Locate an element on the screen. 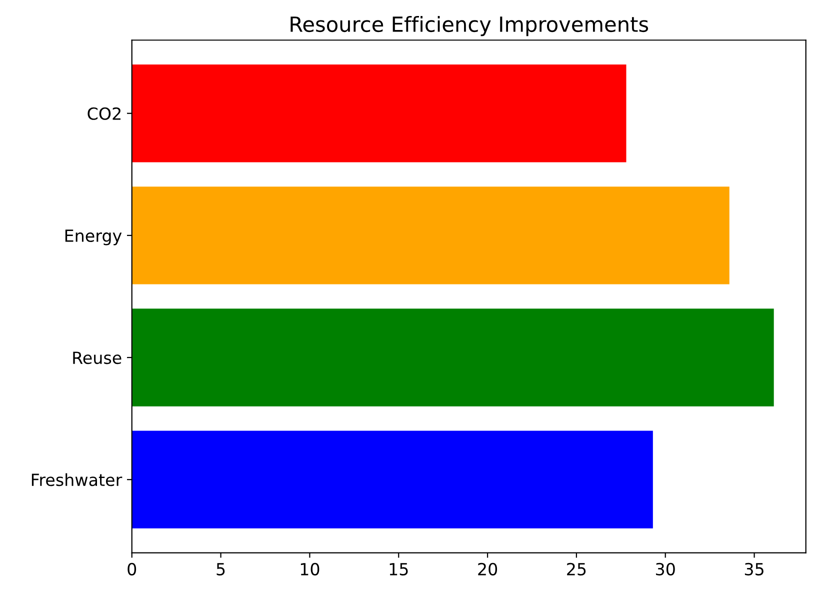  x-tick-label: 5 is located at coordinates (220, 569).